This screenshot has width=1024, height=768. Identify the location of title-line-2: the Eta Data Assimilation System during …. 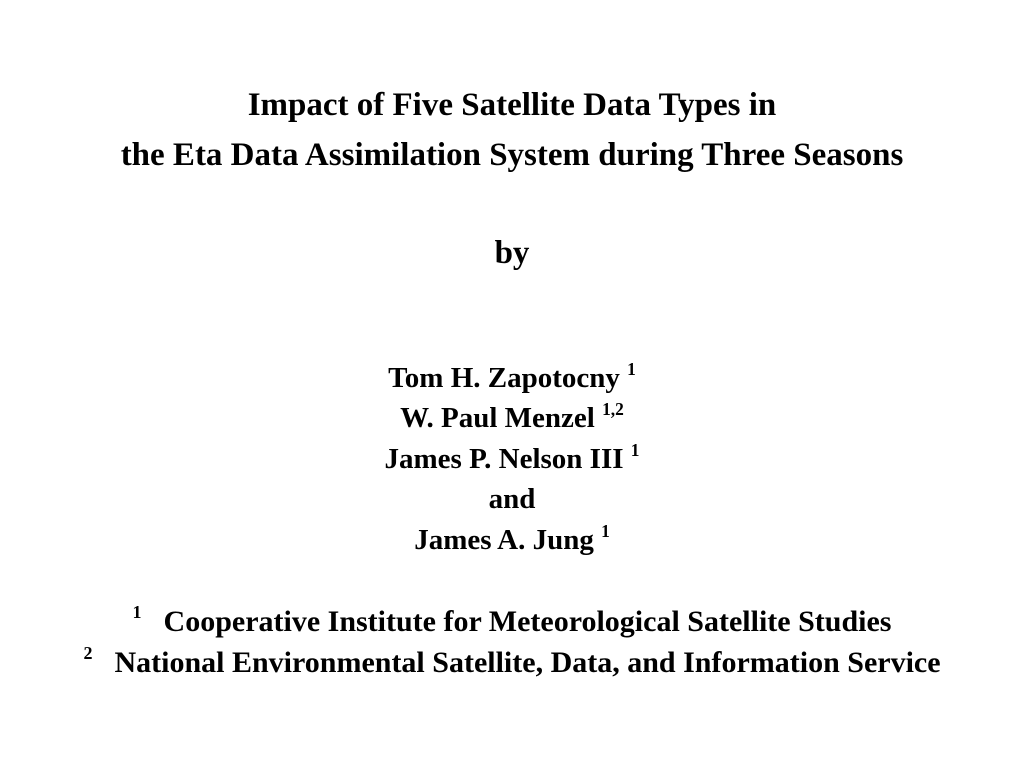
(512, 155).